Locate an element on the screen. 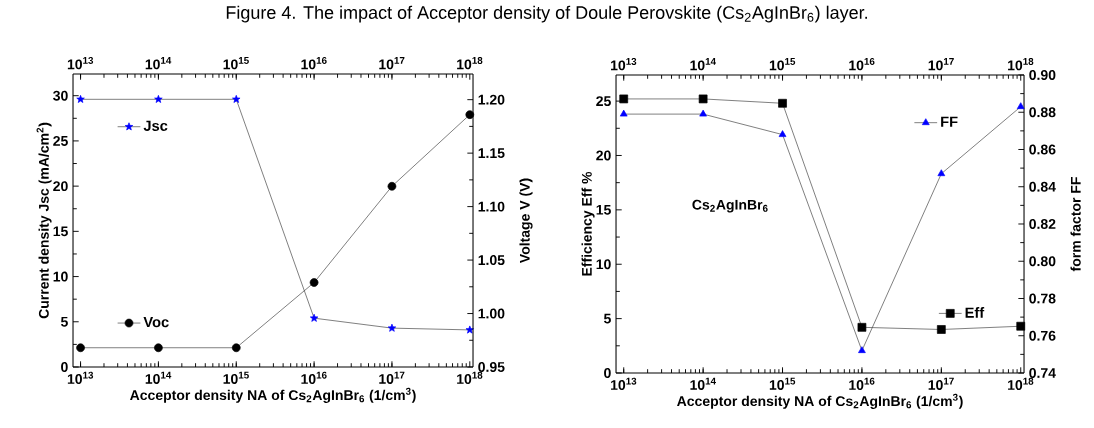 The image size is (1094, 428). y2-tick-label: 1.05 is located at coordinates (491, 260).